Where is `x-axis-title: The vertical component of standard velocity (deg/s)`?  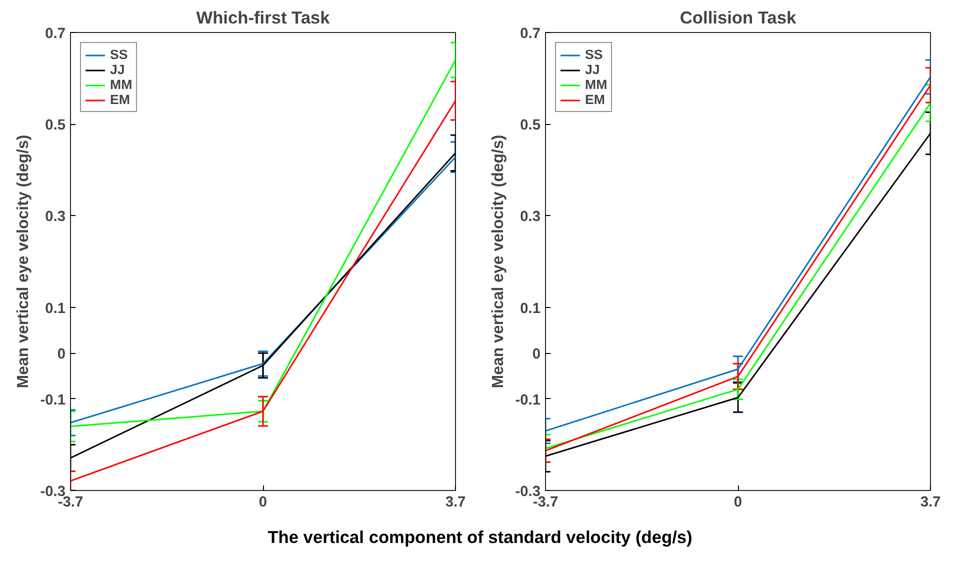
x-axis-title: The vertical component of standard velocity (deg/s) is located at coordinates (480, 537).